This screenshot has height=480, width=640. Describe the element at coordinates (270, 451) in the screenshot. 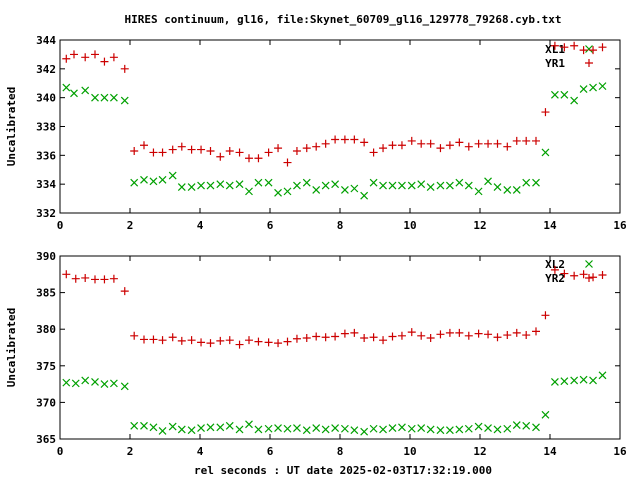

I see `x-tick-label: 6` at that location.